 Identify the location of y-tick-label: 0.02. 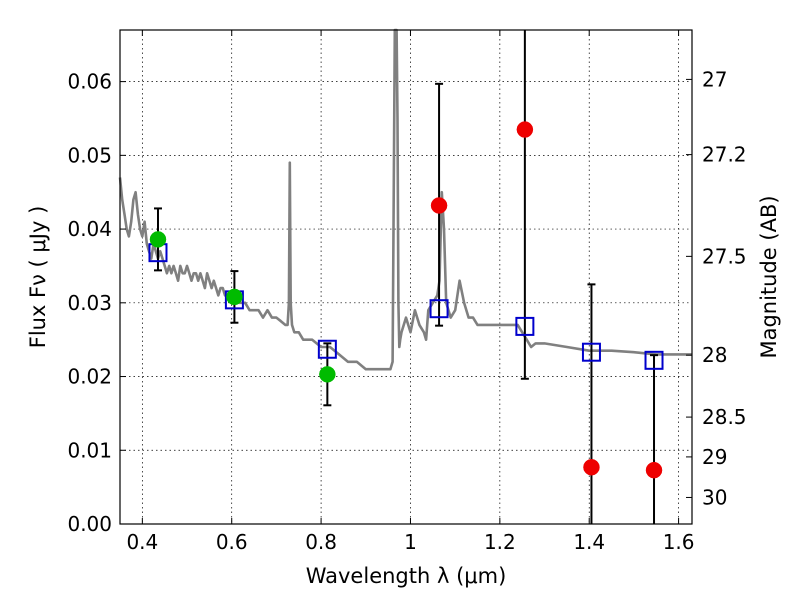
(89, 377).